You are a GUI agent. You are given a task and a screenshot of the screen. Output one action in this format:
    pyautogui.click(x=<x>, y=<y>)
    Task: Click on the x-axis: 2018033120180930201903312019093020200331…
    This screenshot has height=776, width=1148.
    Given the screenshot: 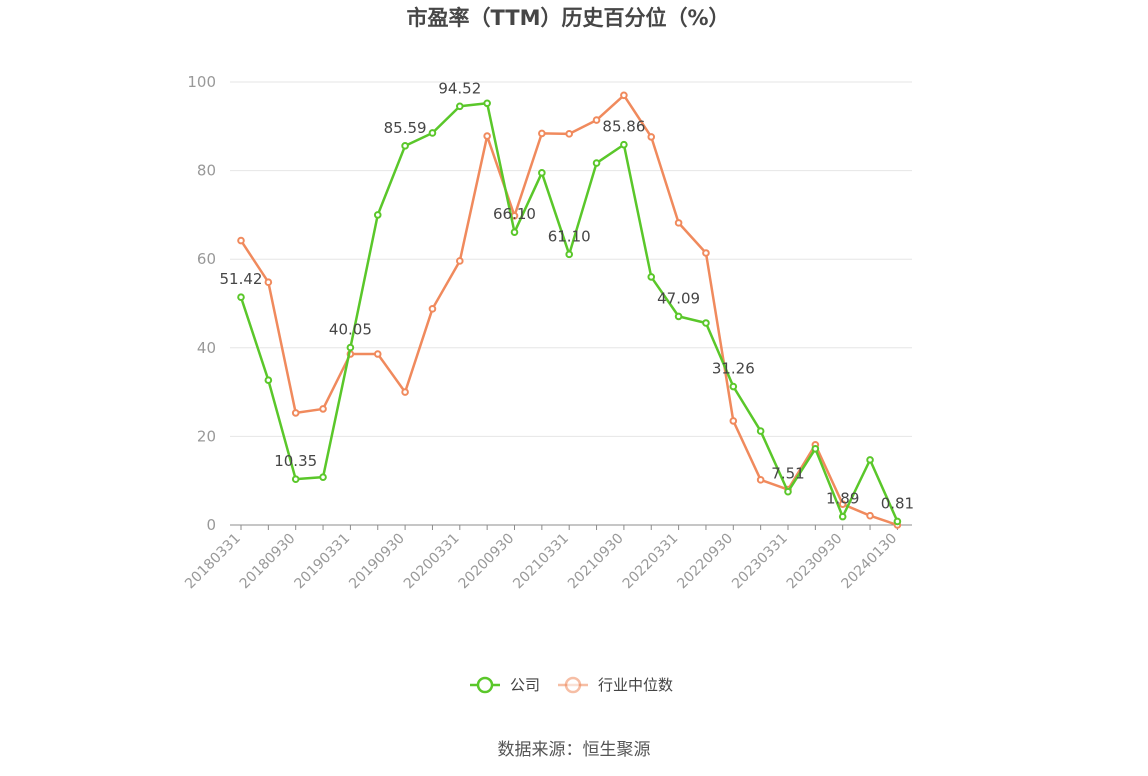 What is the action you would take?
    pyautogui.click(x=547, y=558)
    